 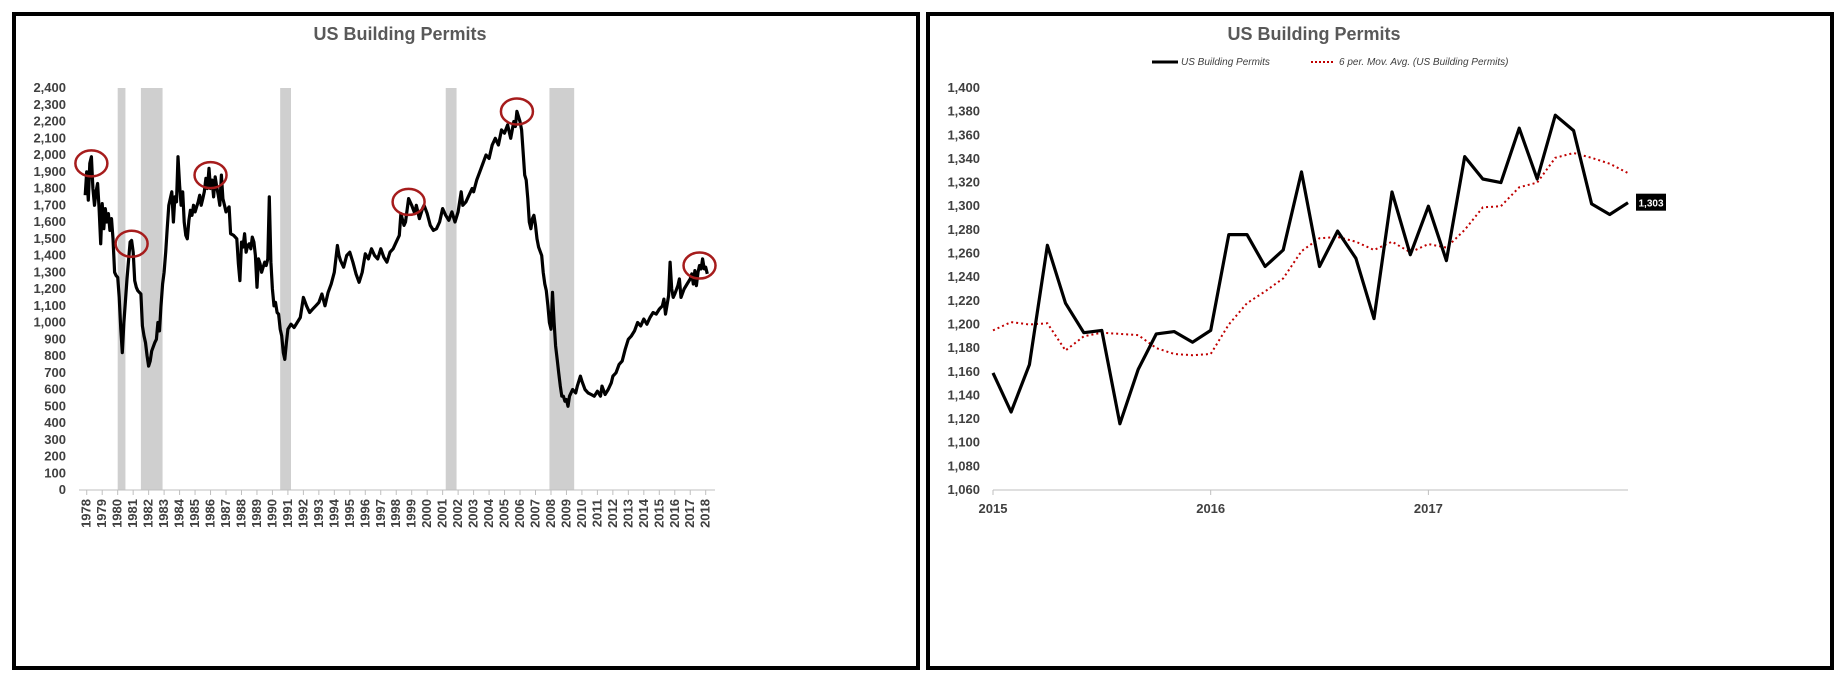 I want to click on x-tick-label: 2005, so click(x=504, y=513).